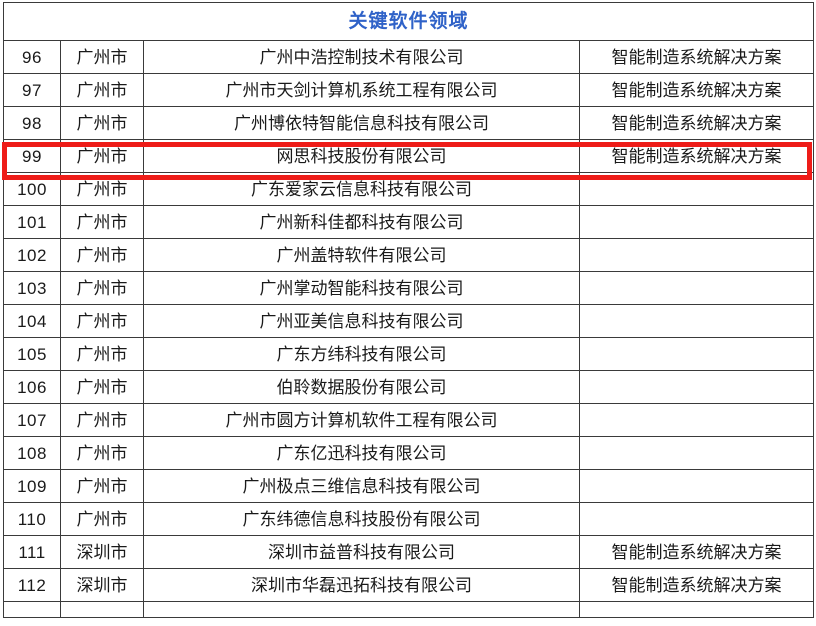 This screenshot has height=626, width=816. Describe the element at coordinates (361, 453) in the screenshot. I see `cell-company-name: 广东亿迅科技有限公司` at that location.